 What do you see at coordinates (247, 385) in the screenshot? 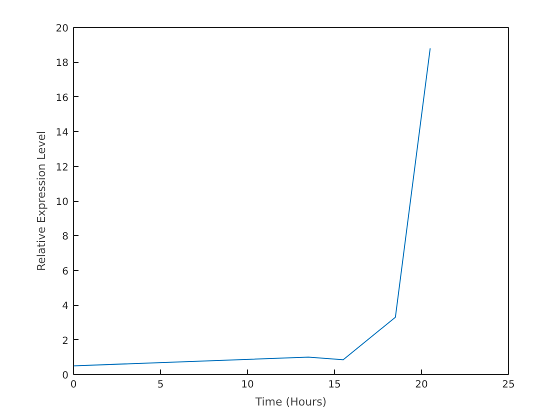
I see `x-tick-label: 10` at bounding box center [247, 385].